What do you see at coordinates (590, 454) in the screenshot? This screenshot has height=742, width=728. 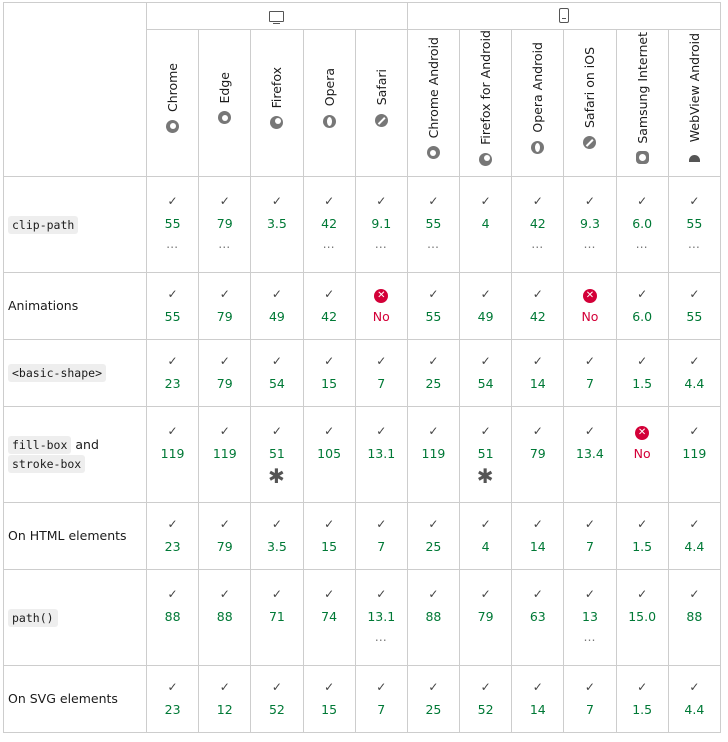 I see `support-cell: ✓ 13.4` at bounding box center [590, 454].